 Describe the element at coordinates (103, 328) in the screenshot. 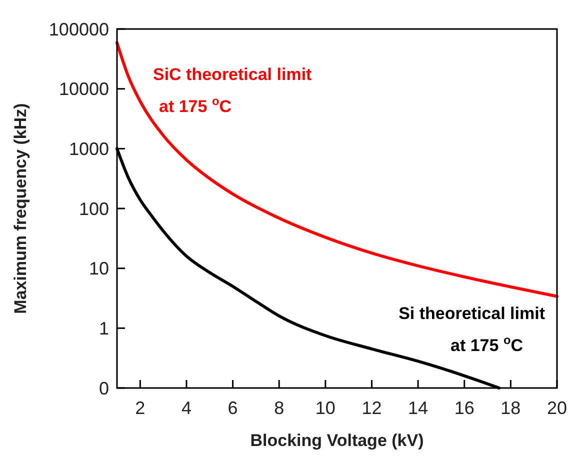

I see `y-tick-label: 1` at that location.